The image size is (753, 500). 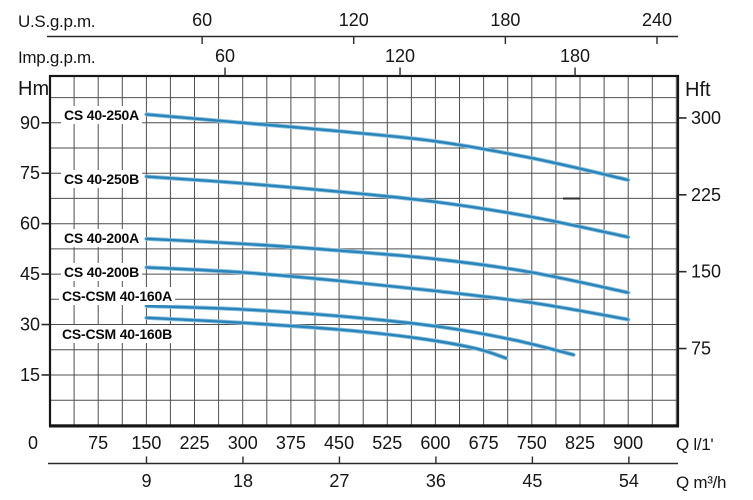 What do you see at coordinates (146, 443) in the screenshot?
I see `flow-lmin-tick-label: 150` at bounding box center [146, 443].